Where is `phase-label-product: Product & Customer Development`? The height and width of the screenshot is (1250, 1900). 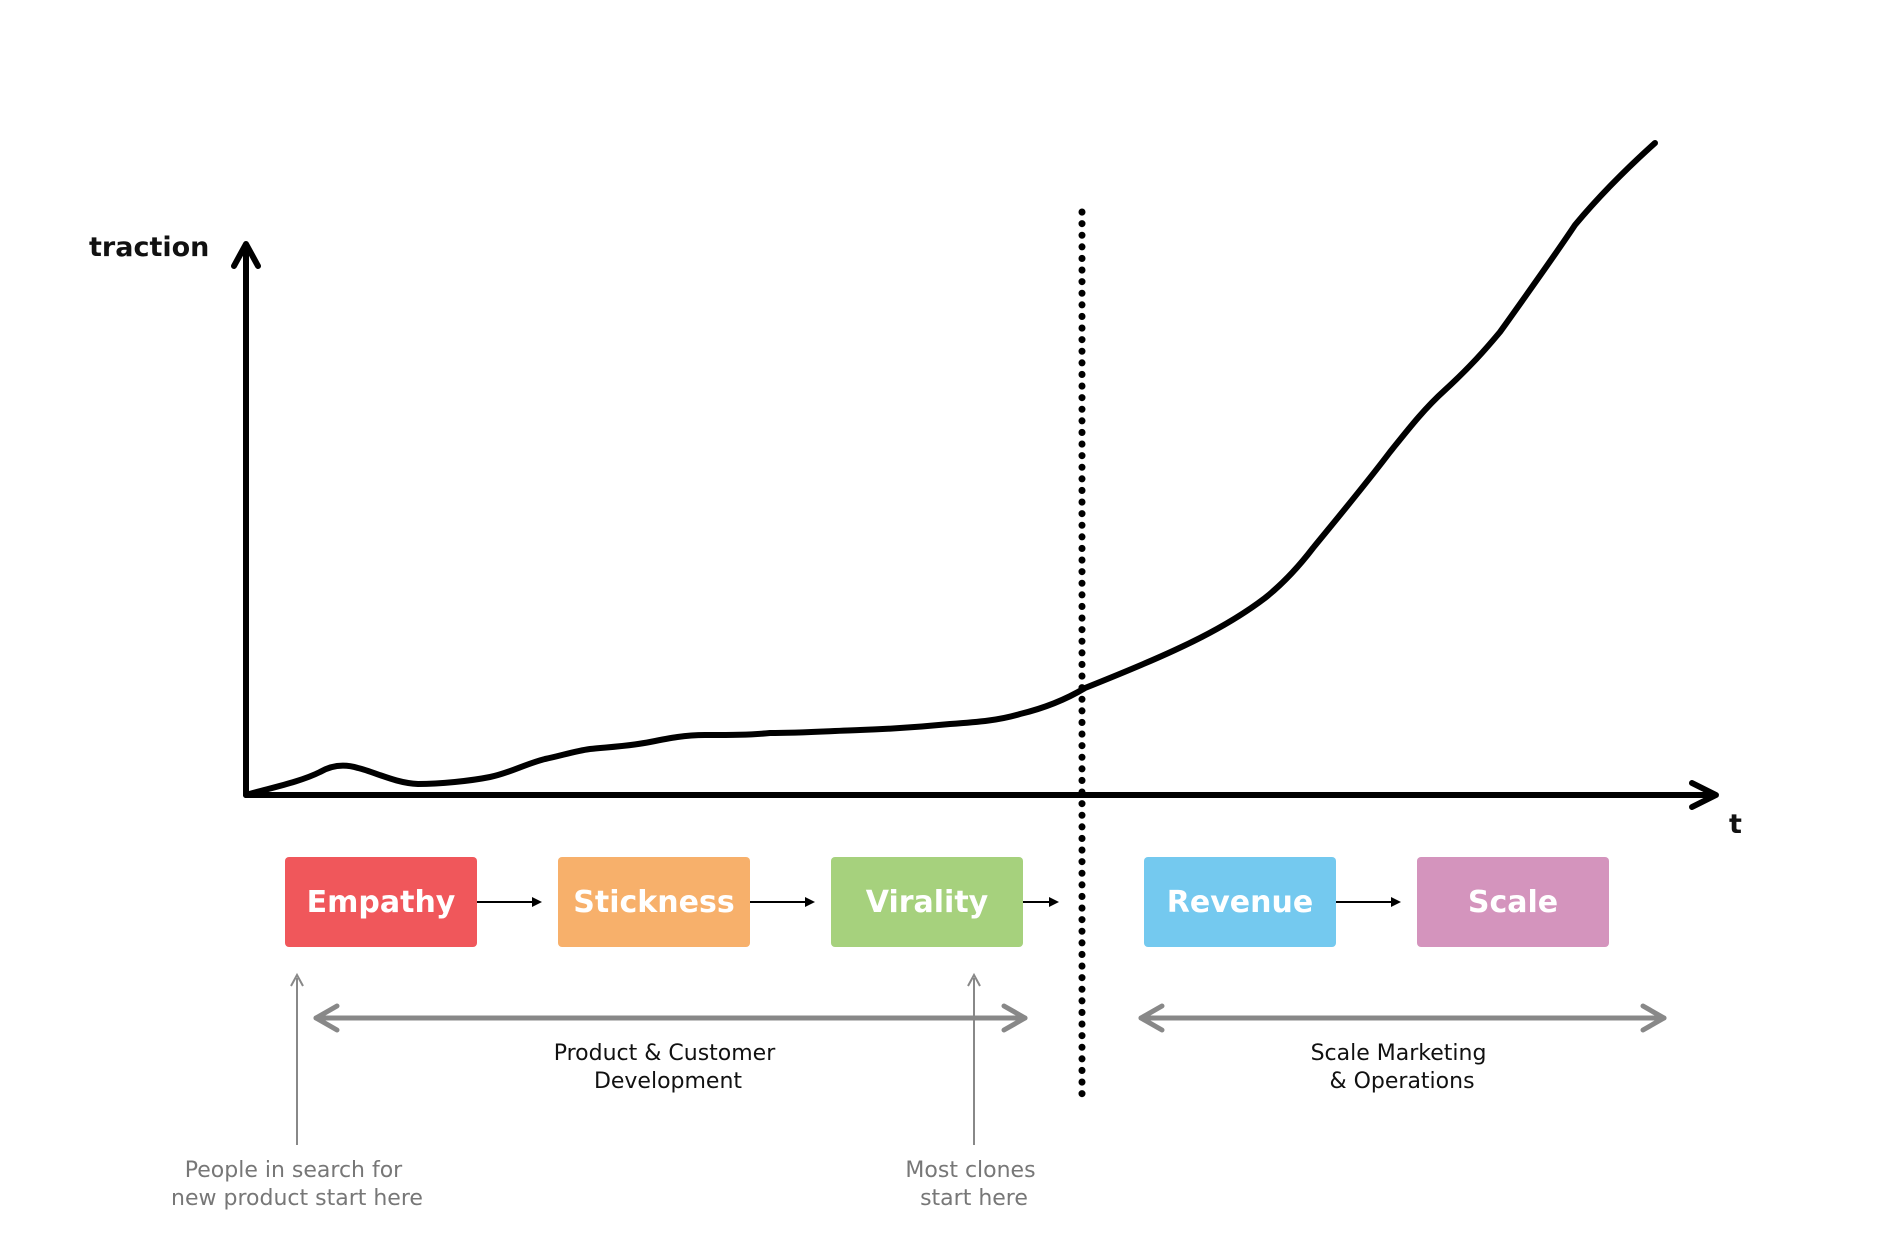
phase-label-product: Product & Customer Development is located at coordinates (668, 1067).